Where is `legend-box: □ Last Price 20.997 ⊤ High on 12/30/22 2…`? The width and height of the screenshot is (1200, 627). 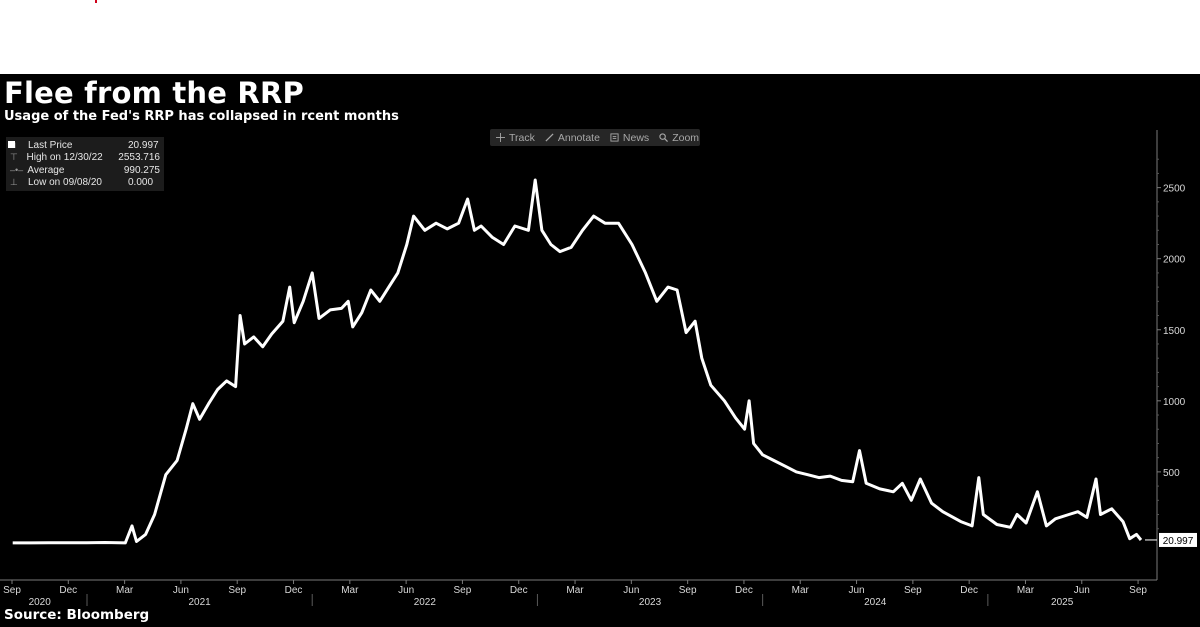 legend-box: □ Last Price 20.997 ⊤ High on 12/30/22 2… is located at coordinates (85, 164).